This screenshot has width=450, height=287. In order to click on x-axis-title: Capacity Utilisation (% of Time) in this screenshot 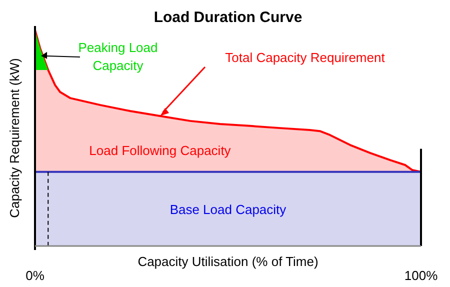, I will do `click(228, 261)`.